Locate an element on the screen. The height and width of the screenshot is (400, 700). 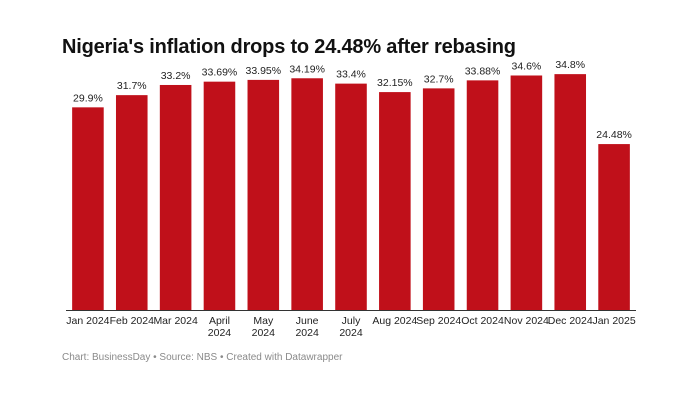
x-tick-label: Oct 2024 is located at coordinates (482, 321).